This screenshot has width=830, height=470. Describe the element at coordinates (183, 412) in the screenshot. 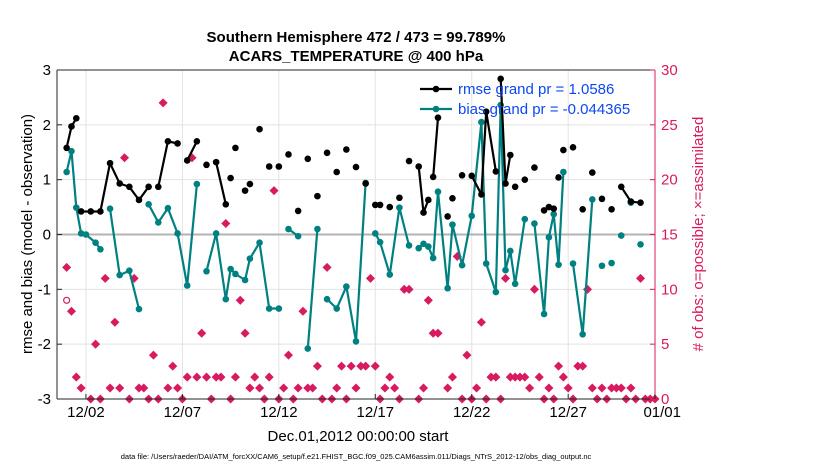

I see `x-tick-label: 12/07` at that location.